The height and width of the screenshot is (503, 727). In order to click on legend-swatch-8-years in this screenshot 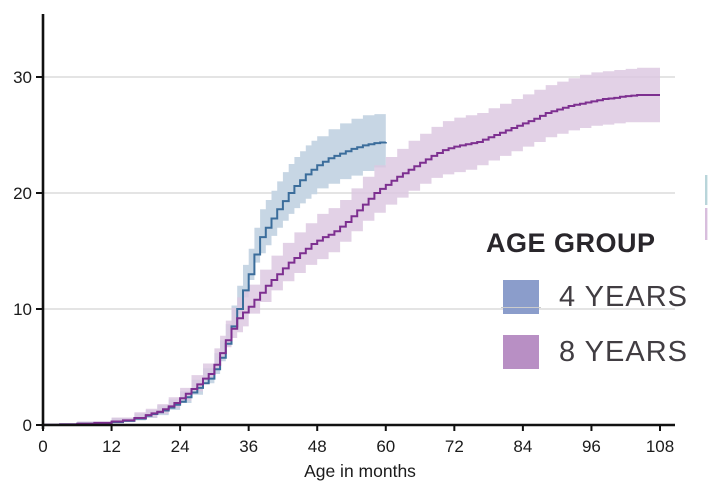, I will do `click(521, 352)`.